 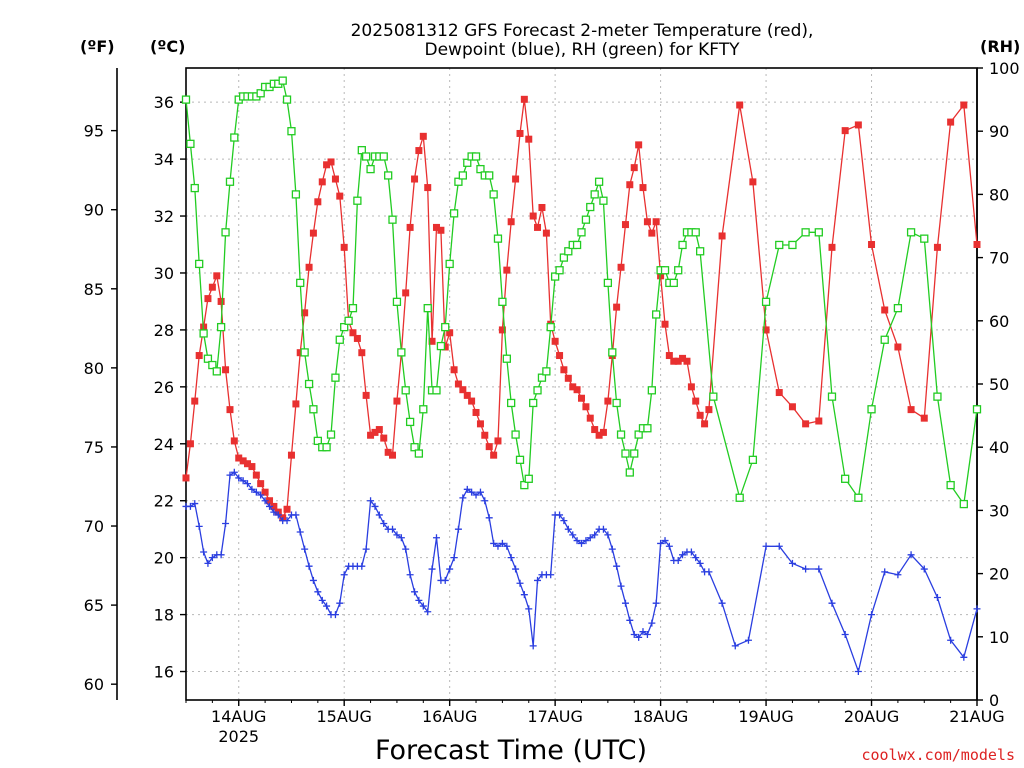 What do you see at coordinates (583, 50) in the screenshot?
I see `chart-title-line-2: Dewpoint (blue), RH (green) for KFTY` at bounding box center [583, 50].